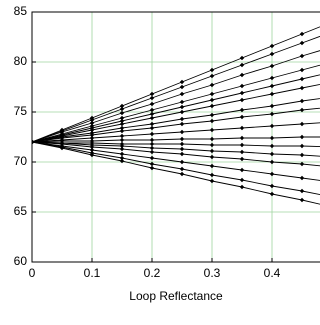 The image size is (320, 325). What do you see at coordinates (212, 273) in the screenshot?
I see `x-tick-label: 0.3` at bounding box center [212, 273].